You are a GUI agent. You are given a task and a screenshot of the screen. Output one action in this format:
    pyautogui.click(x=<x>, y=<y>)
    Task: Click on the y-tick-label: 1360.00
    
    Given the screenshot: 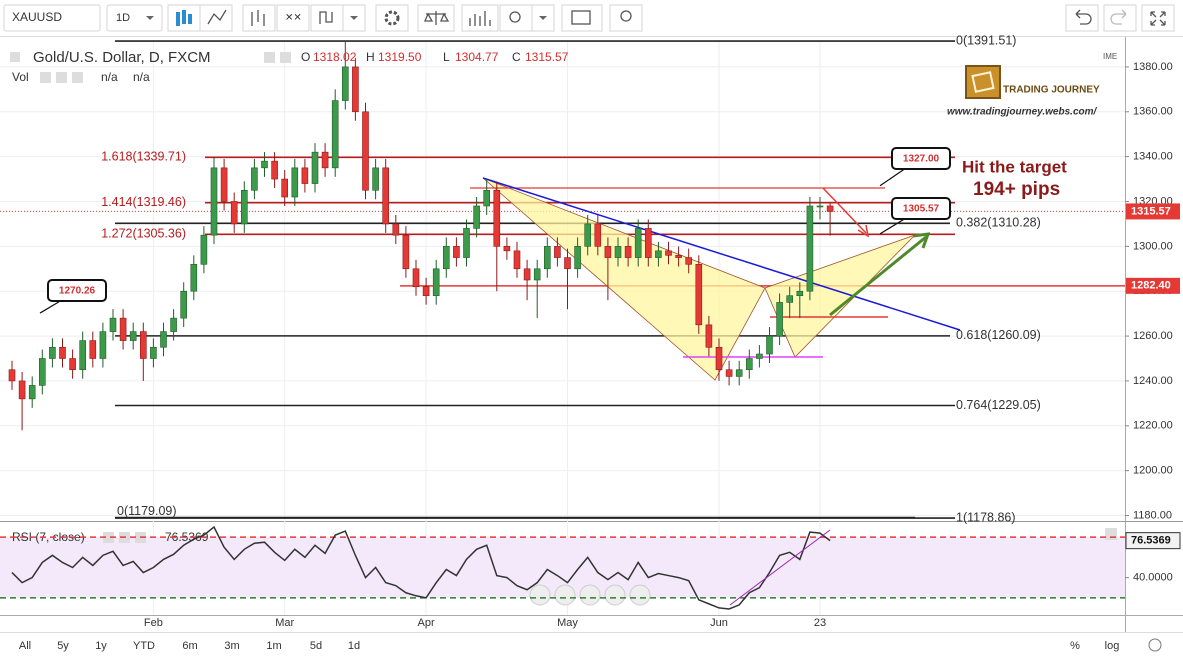 What is the action you would take?
    pyautogui.click(x=1153, y=112)
    